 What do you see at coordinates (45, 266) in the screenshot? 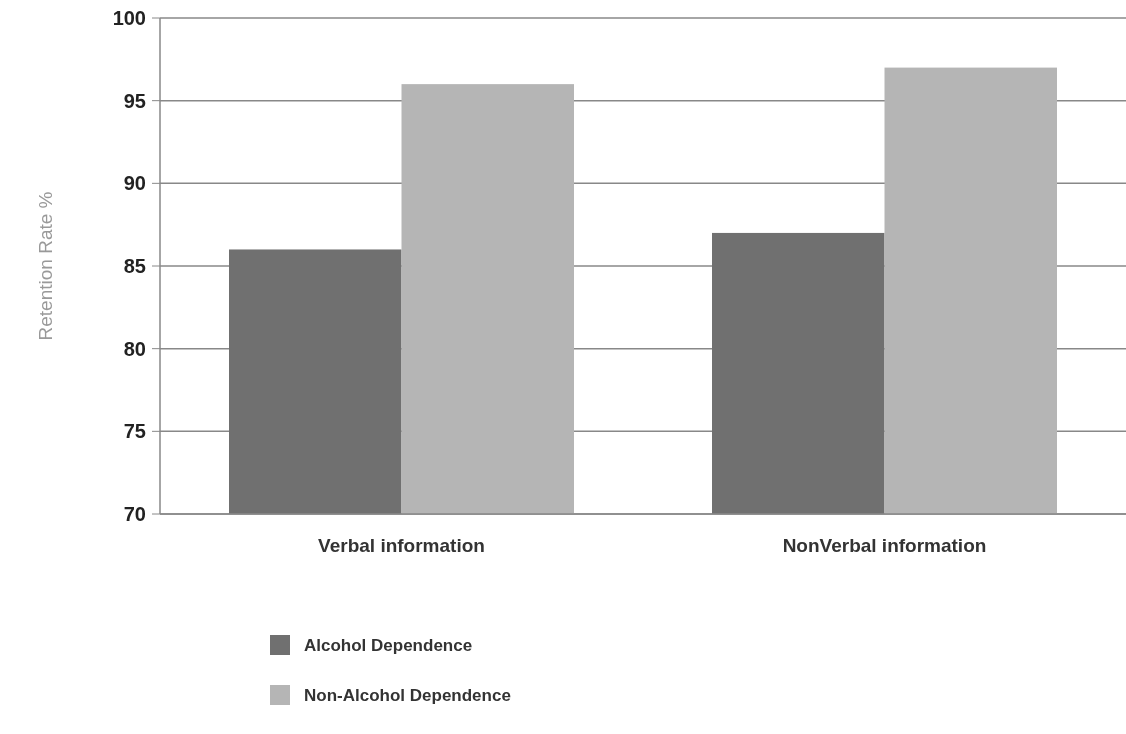
I see `y-axis-title: Retention Rate %` at bounding box center [45, 266].